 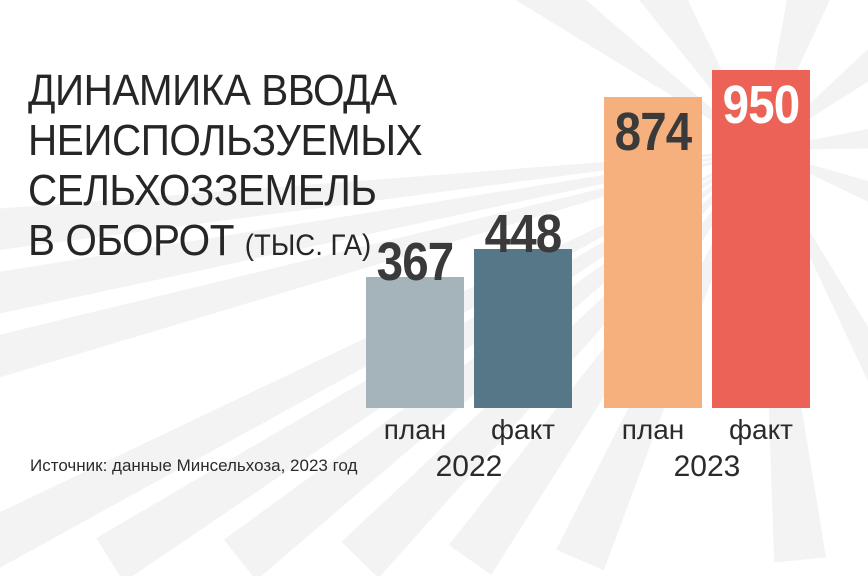 I want to click on bar-2023-fact, so click(x=761, y=239).